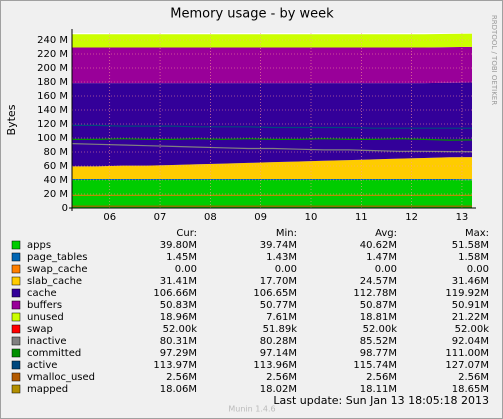  Describe the element at coordinates (109, 217) in the screenshot. I see `x-tick-label: 06` at that location.